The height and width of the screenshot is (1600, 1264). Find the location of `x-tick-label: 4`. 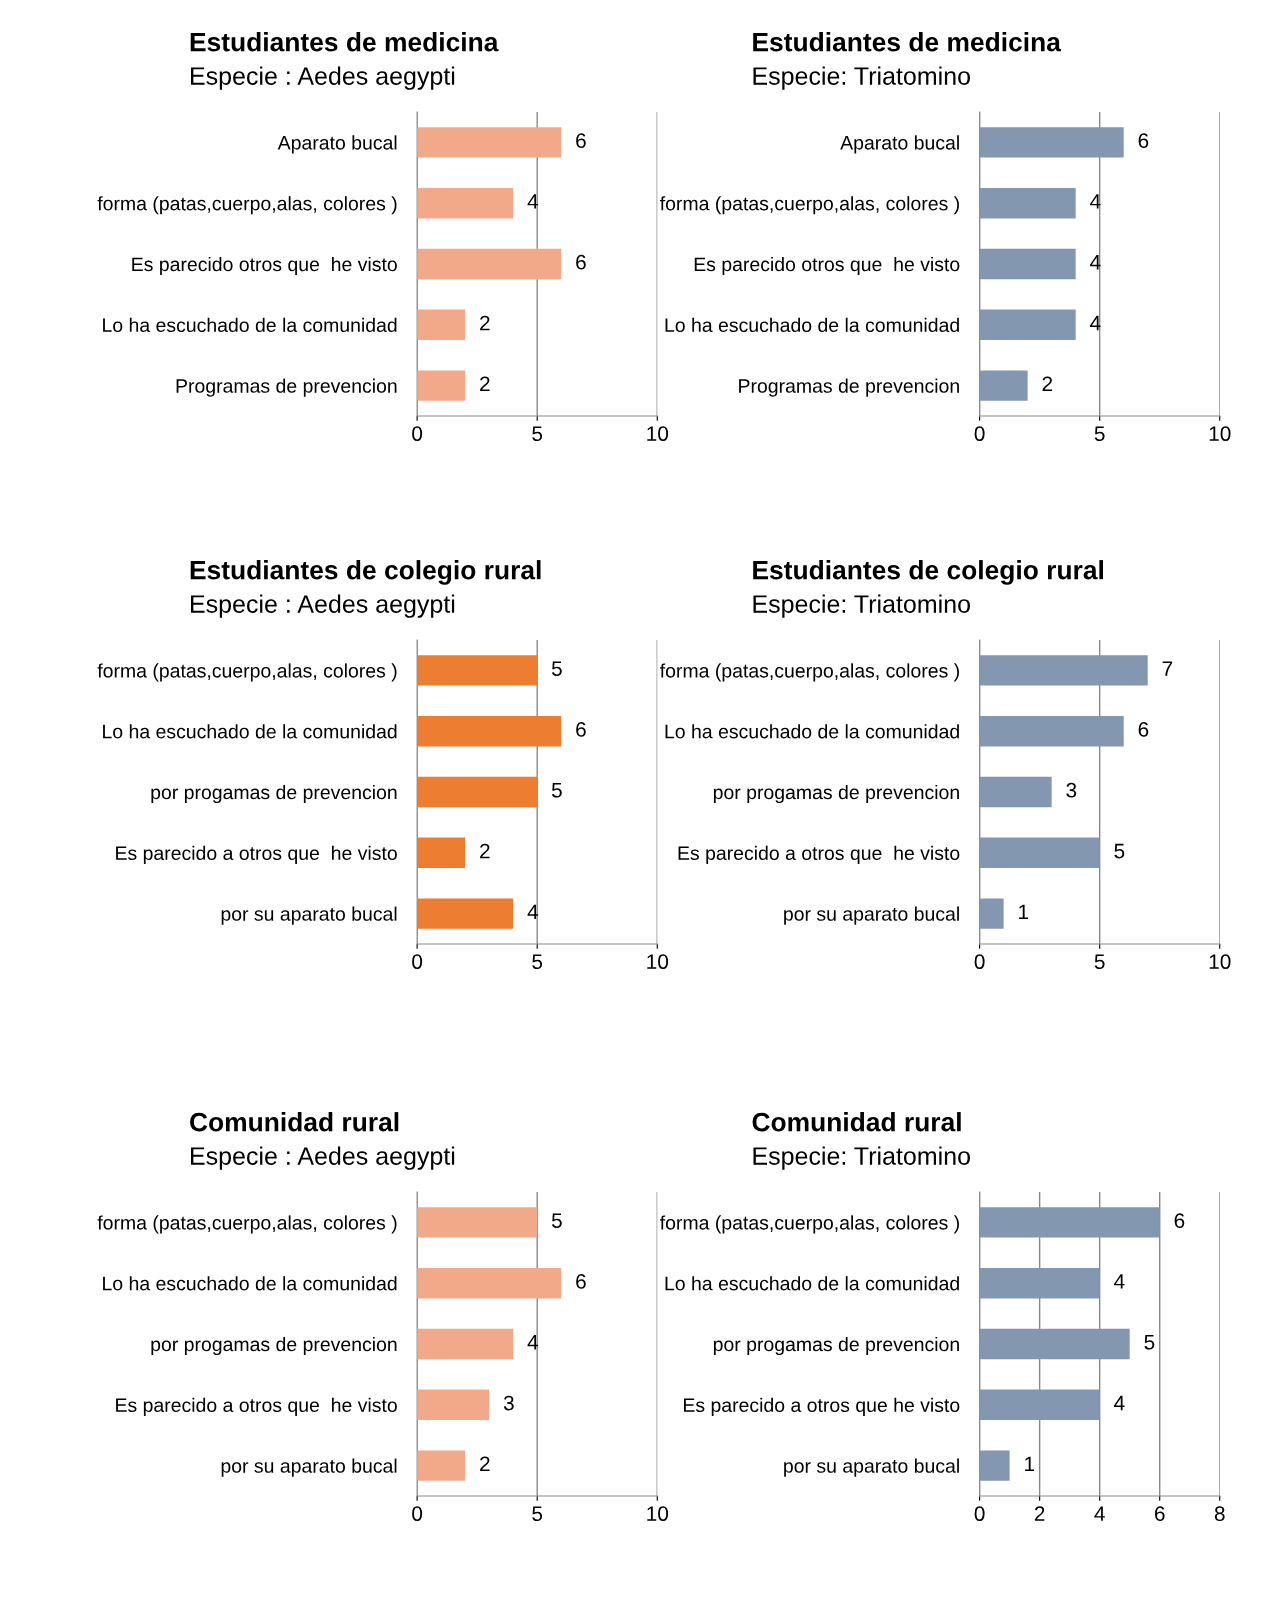

x-tick-label: 4 is located at coordinates (1099, 1513).